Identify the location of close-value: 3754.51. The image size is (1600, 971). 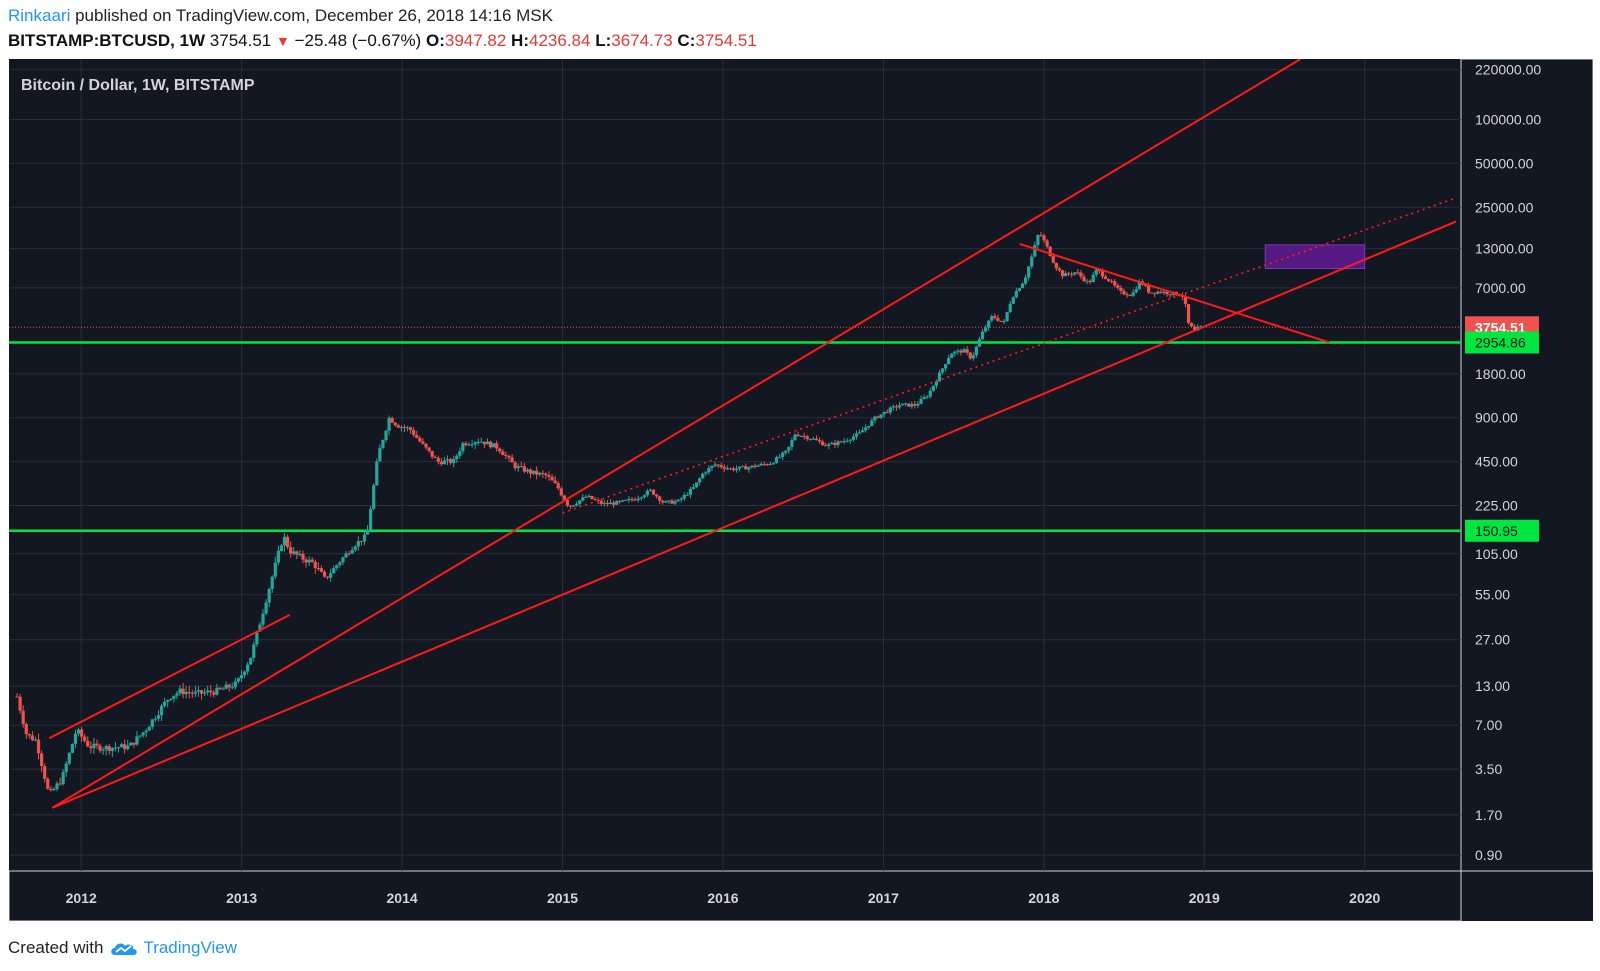
(726, 40).